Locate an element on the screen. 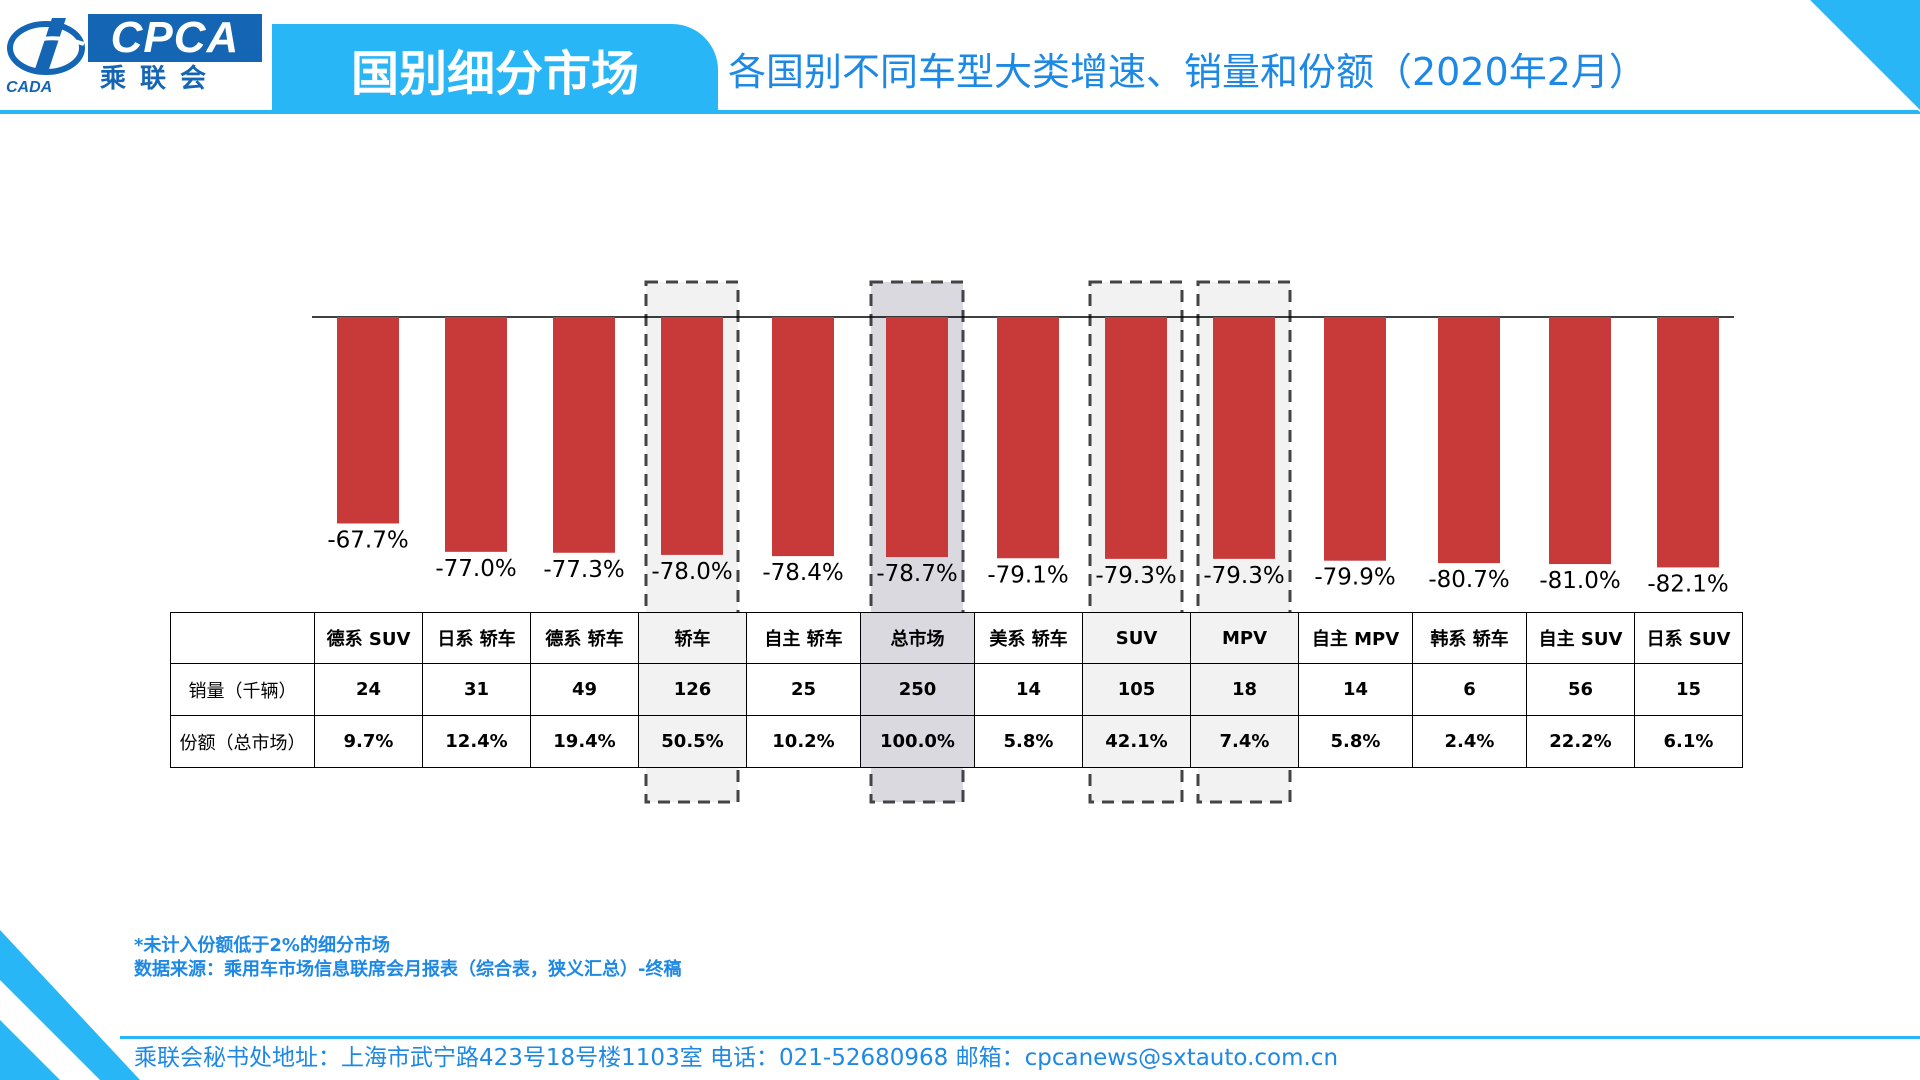  category-header-row-cell: 总市场 is located at coordinates (917, 638).